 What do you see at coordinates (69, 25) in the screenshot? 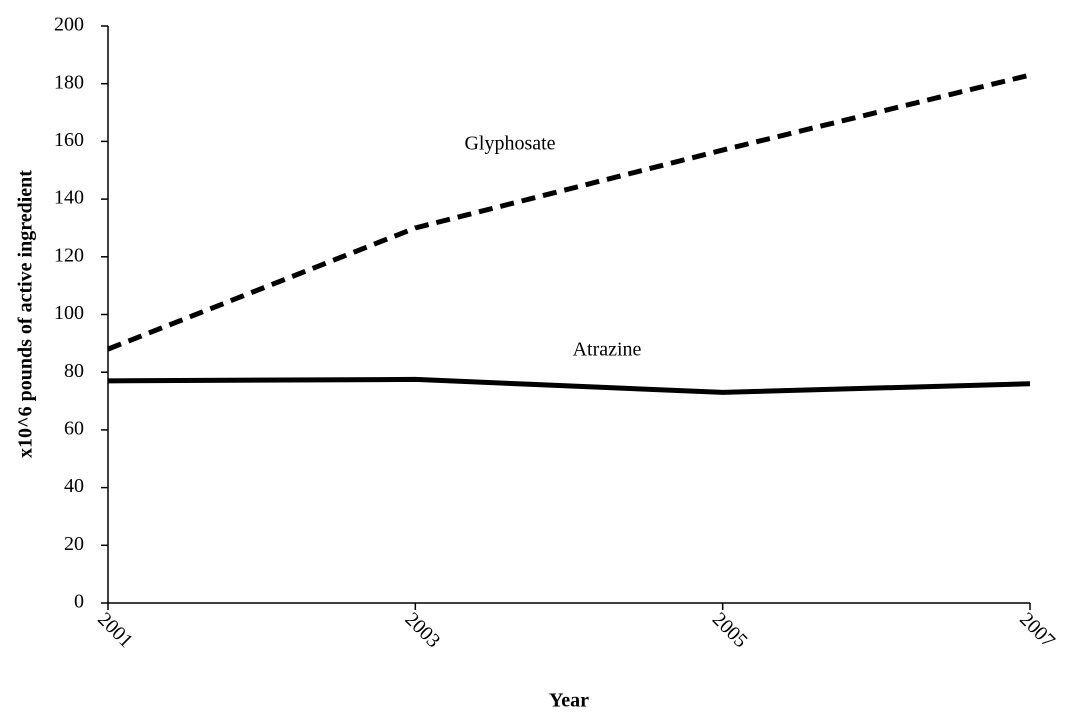
I see `y-tick-label: 200` at bounding box center [69, 25].